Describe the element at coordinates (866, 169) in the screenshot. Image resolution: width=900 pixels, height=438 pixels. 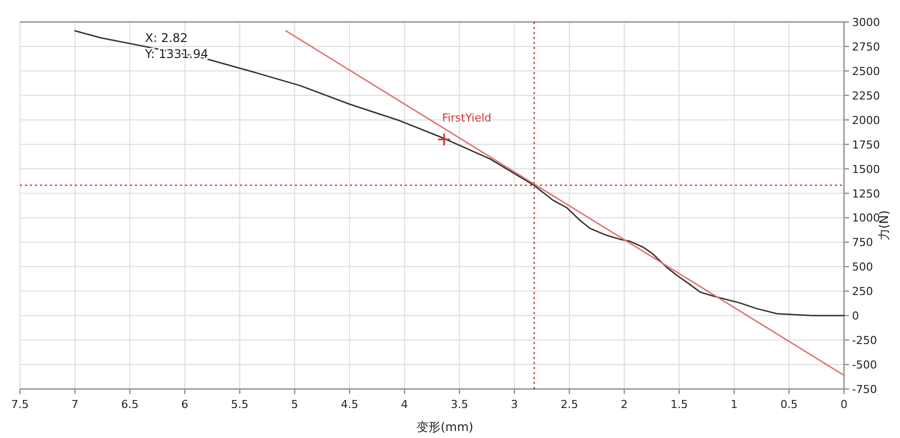
I see `y-tick-label: 1500` at that location.